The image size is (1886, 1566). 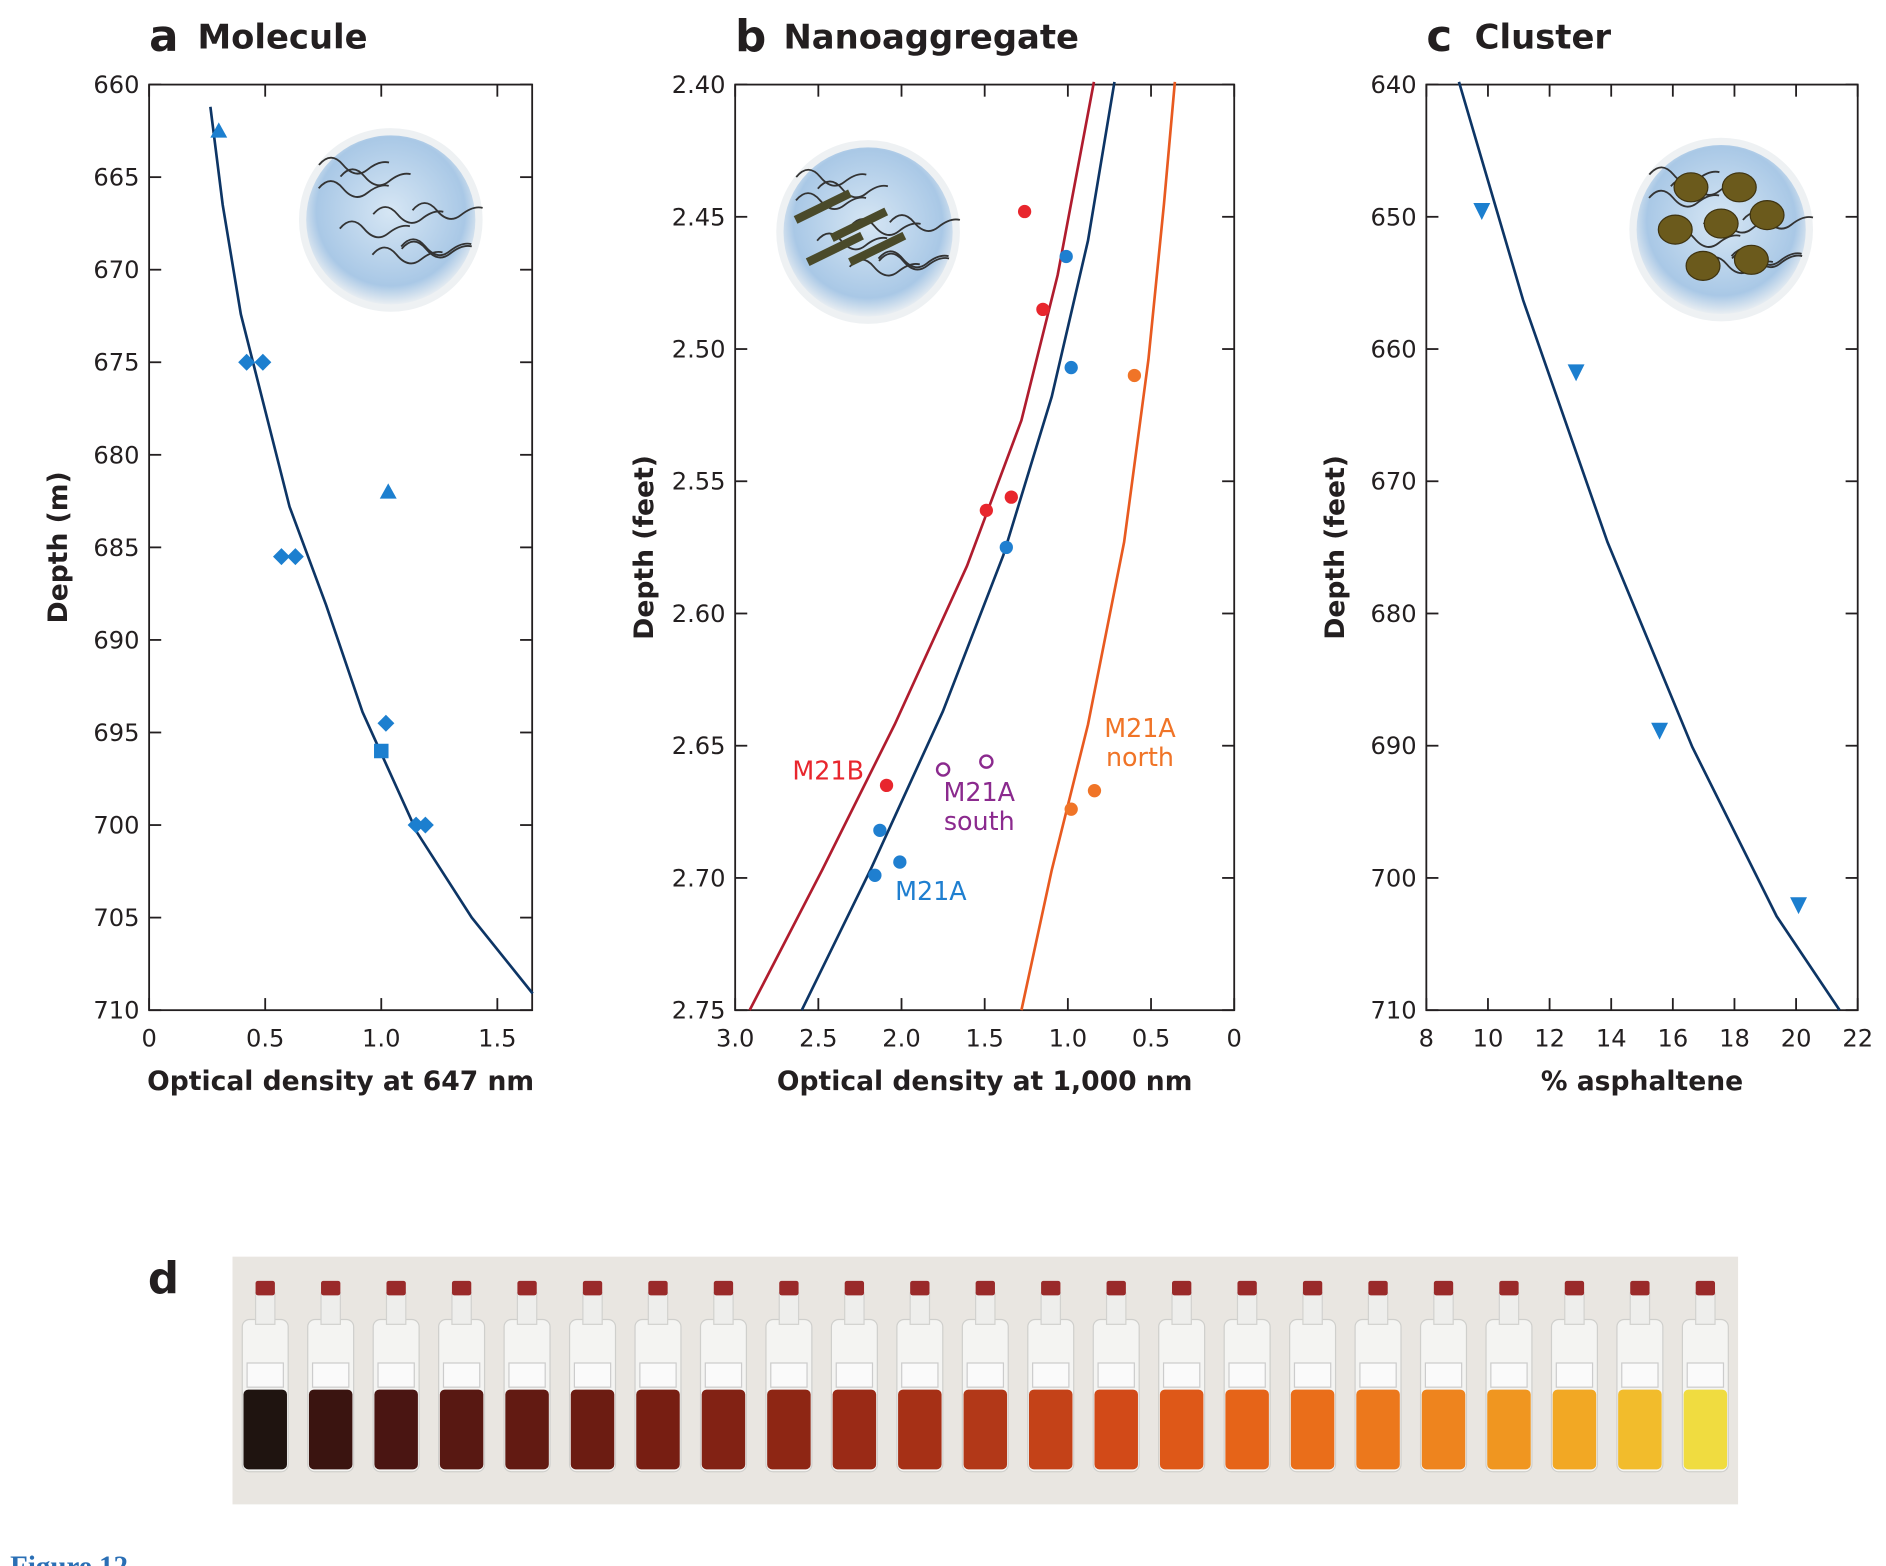 What do you see at coordinates (1394, 482) in the screenshot?
I see `y-tick-label: 670` at bounding box center [1394, 482].